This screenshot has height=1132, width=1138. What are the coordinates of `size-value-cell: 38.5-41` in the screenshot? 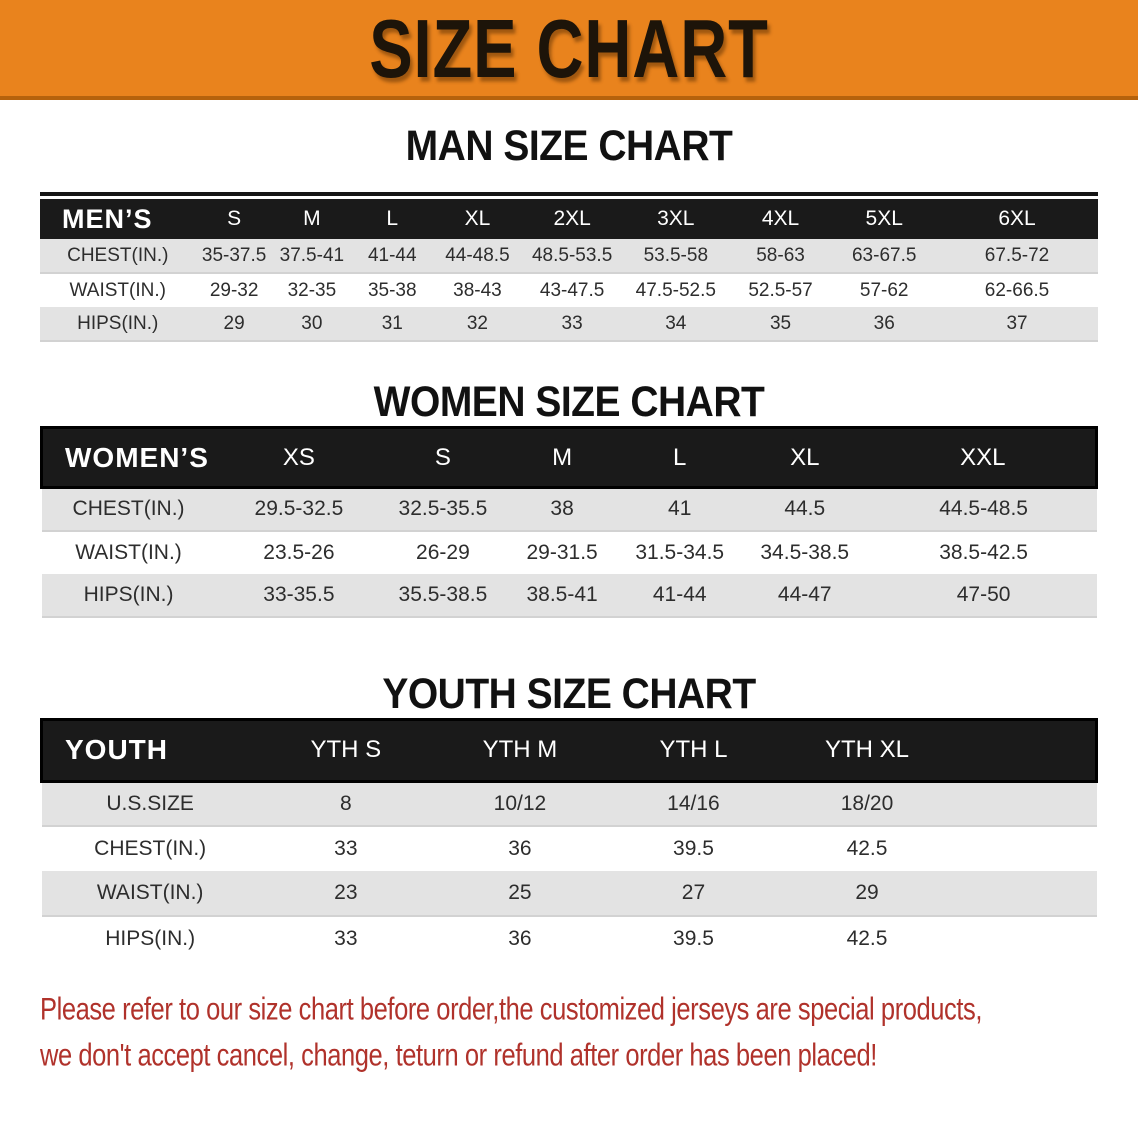 It's located at (562, 595).